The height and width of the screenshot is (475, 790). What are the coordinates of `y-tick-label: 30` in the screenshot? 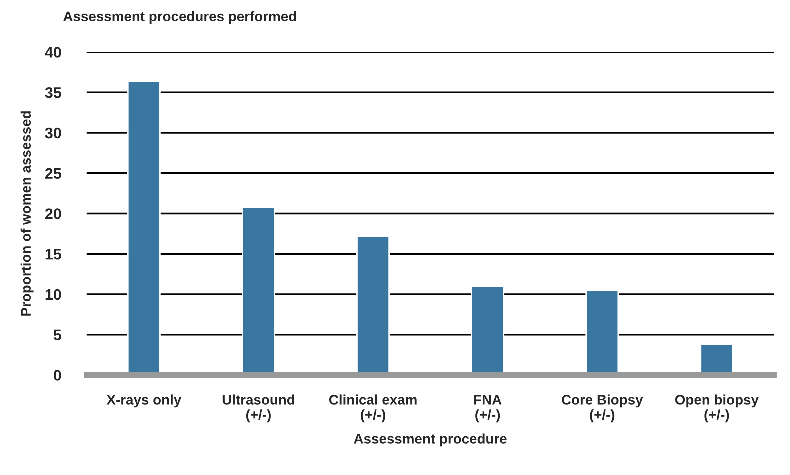 It's located at (53, 133).